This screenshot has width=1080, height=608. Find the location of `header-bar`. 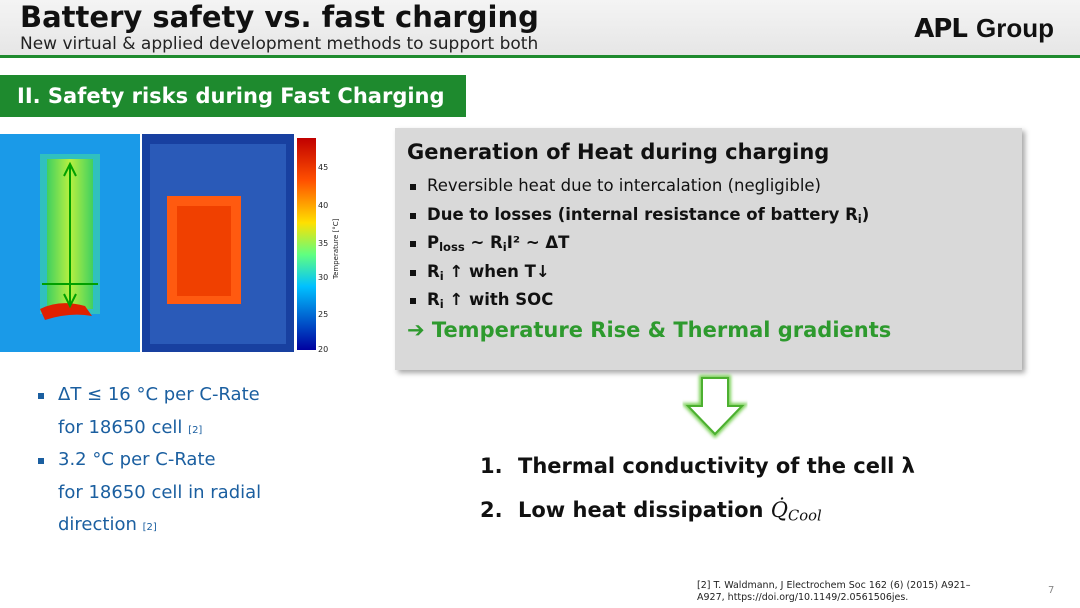

header-bar is located at coordinates (540, 29).